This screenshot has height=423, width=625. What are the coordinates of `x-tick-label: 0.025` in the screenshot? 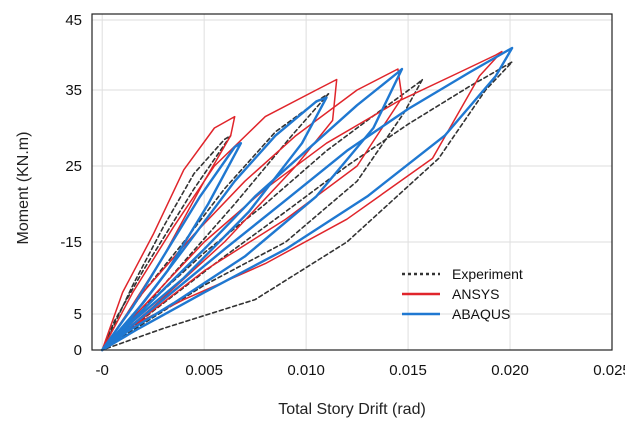 It's located at (609, 370).